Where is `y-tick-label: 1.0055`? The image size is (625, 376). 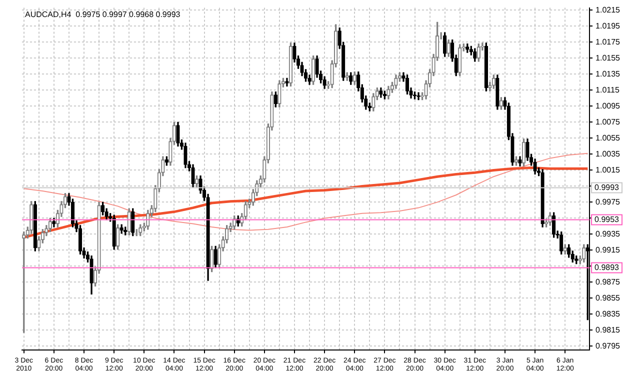
y-tick-label: 1.0055 is located at coordinates (608, 137).